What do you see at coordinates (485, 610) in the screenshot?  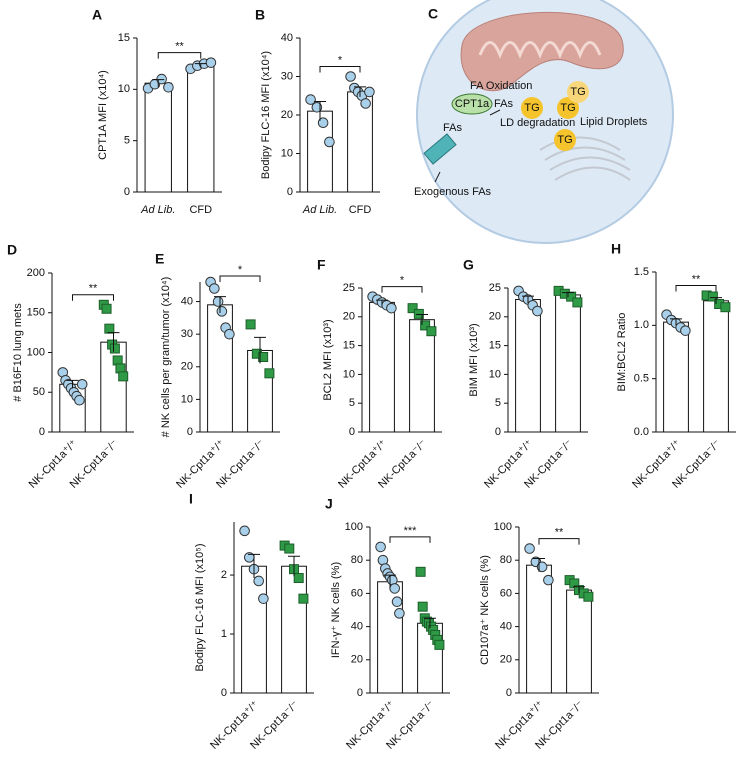 I see `y-axis-label: CD107a⁺ NK cells (%)` at bounding box center [485, 610].